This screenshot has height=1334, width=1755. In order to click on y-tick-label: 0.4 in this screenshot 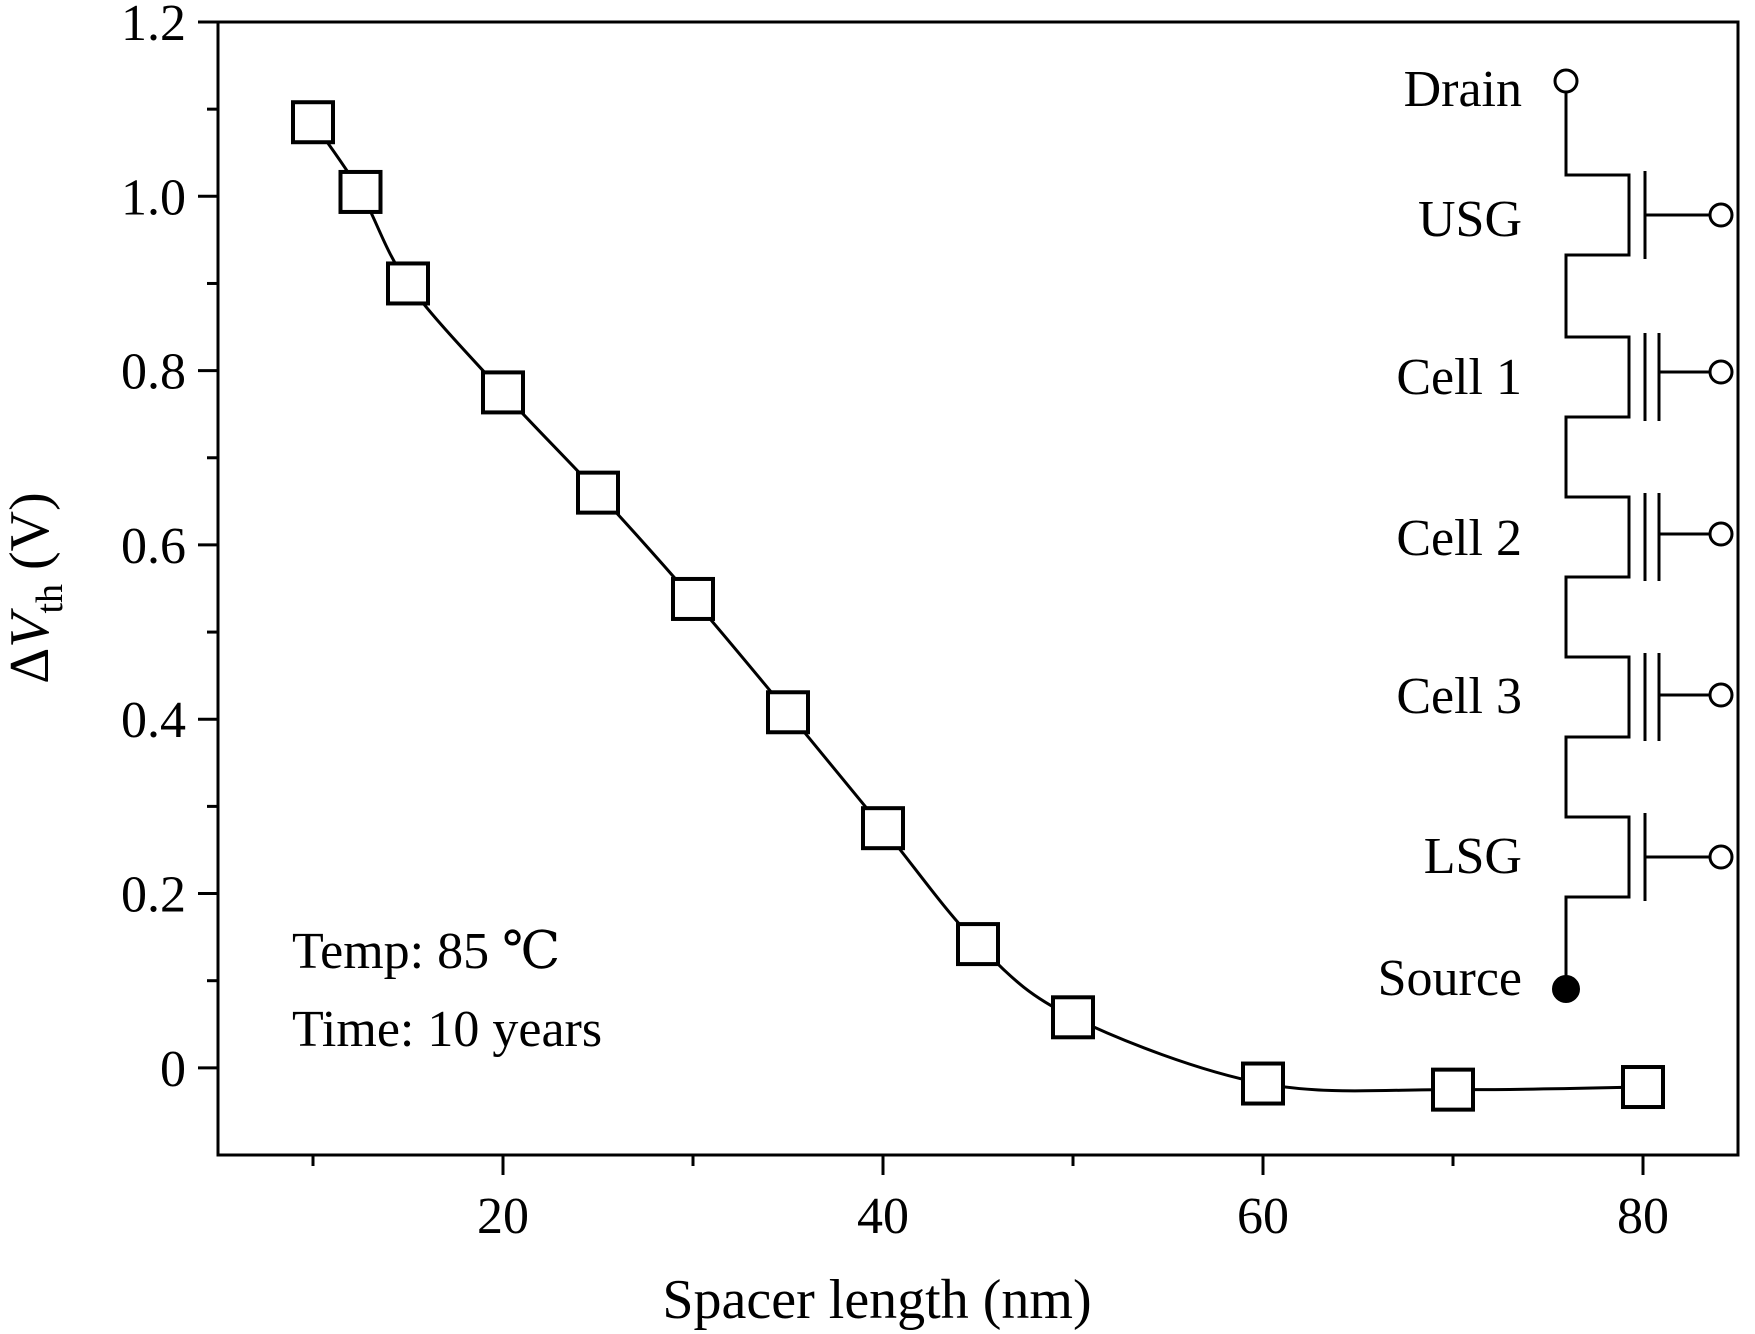, I will do `click(153, 720)`.